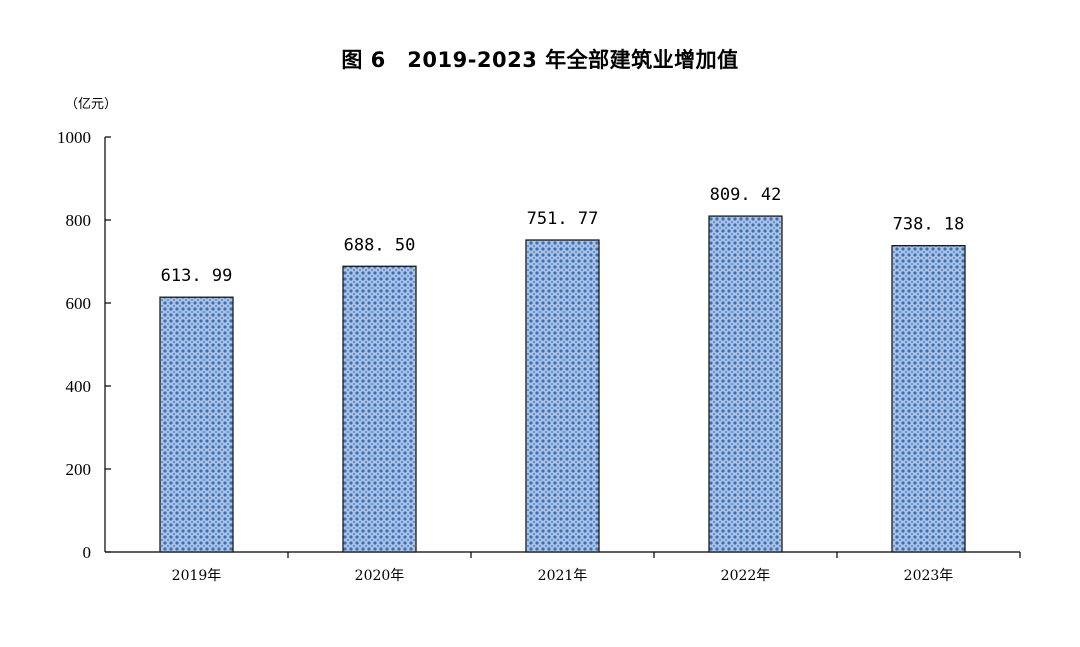  I want to click on bar-value-label: 688. 50, so click(380, 245).